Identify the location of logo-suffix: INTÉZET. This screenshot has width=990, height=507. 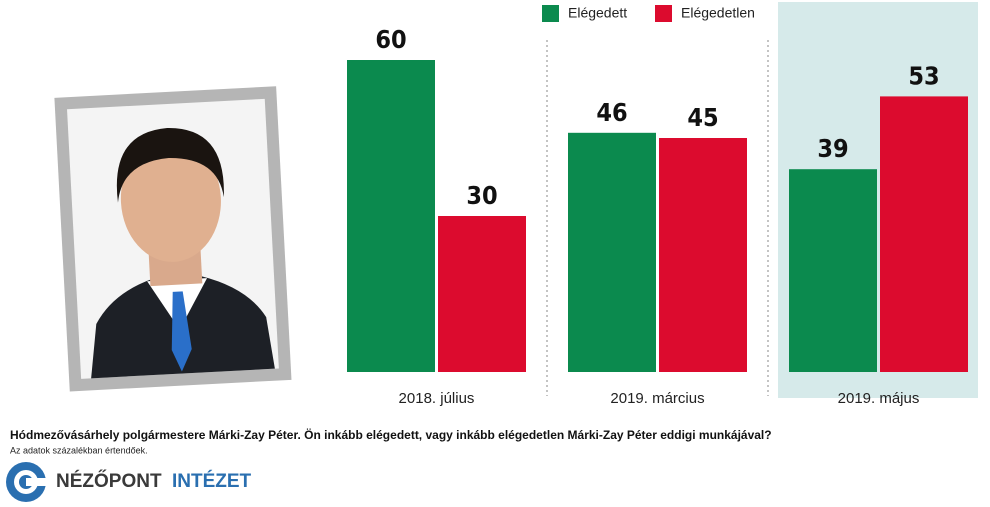
(212, 481).